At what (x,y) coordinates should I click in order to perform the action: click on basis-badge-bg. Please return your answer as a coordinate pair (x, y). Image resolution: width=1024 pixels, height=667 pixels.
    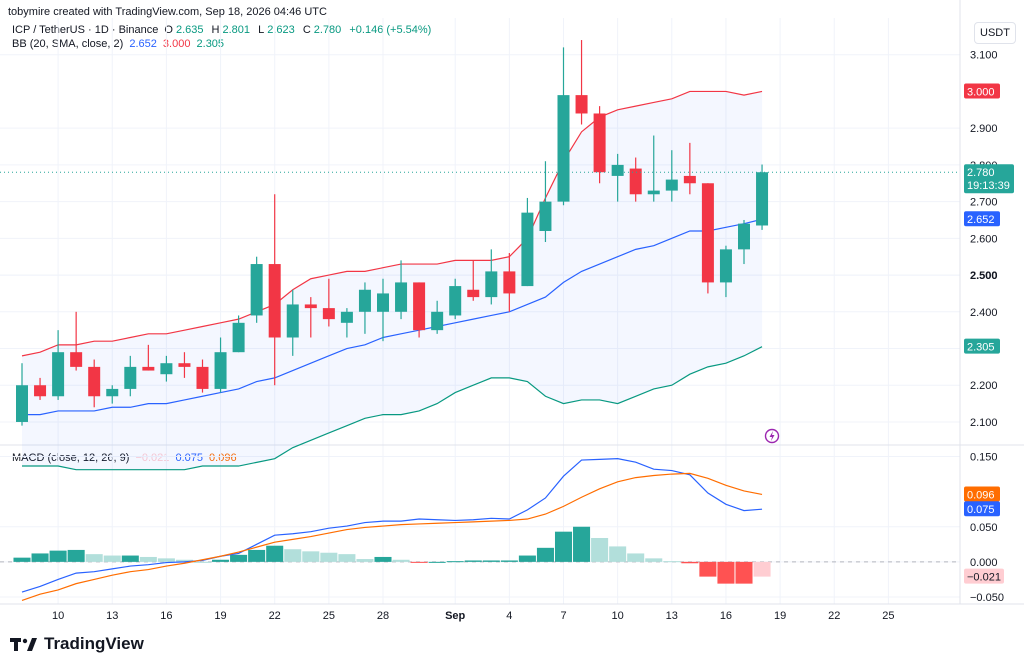
    Looking at the image, I should click on (982, 219).